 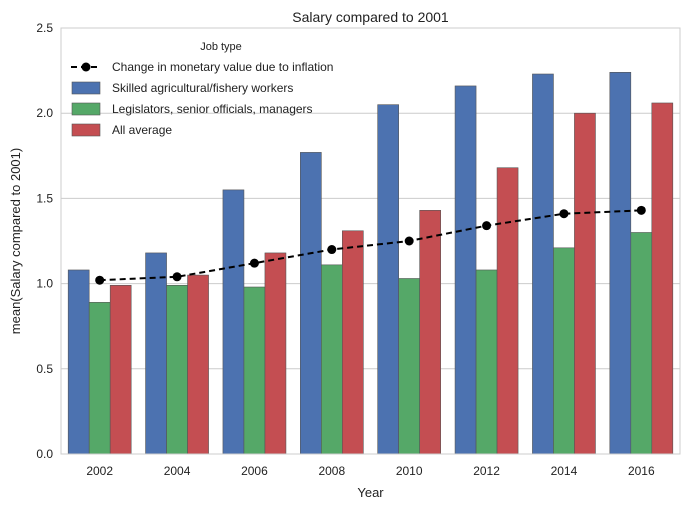 What do you see at coordinates (44, 113) in the screenshot?
I see `y-tick-label: 2.0` at bounding box center [44, 113].